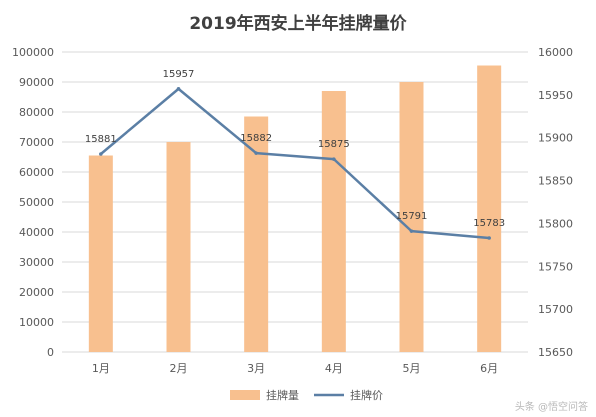 The height and width of the screenshot is (417, 596). I want to click on right-axis-tick-label: 15750, so click(555, 266).